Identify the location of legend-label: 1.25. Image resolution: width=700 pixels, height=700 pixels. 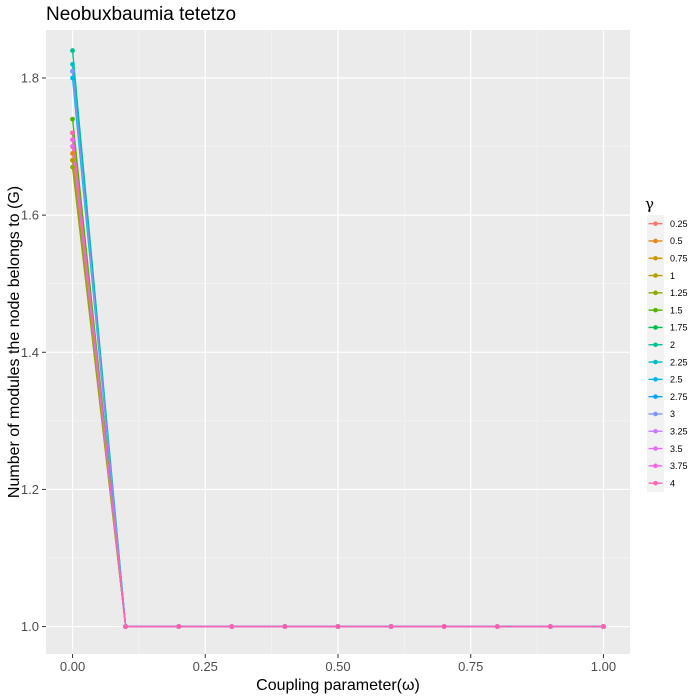
(679, 293).